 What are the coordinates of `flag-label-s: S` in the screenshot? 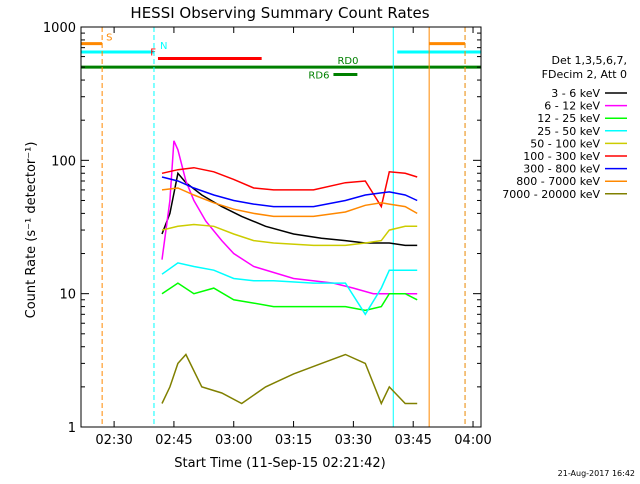 It's located at (109, 38).